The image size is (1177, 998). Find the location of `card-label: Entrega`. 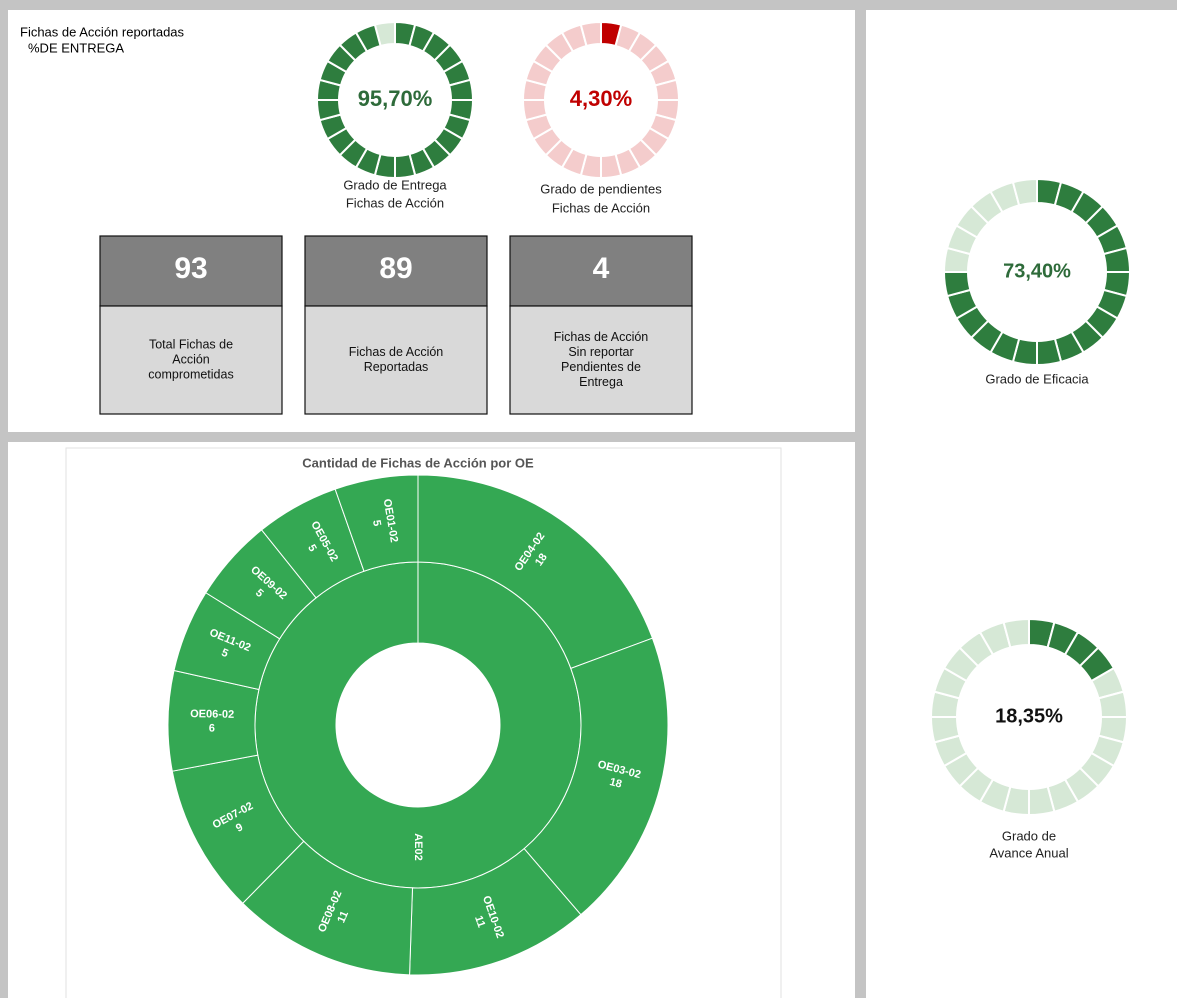

card-label: Entrega is located at coordinates (601, 382).